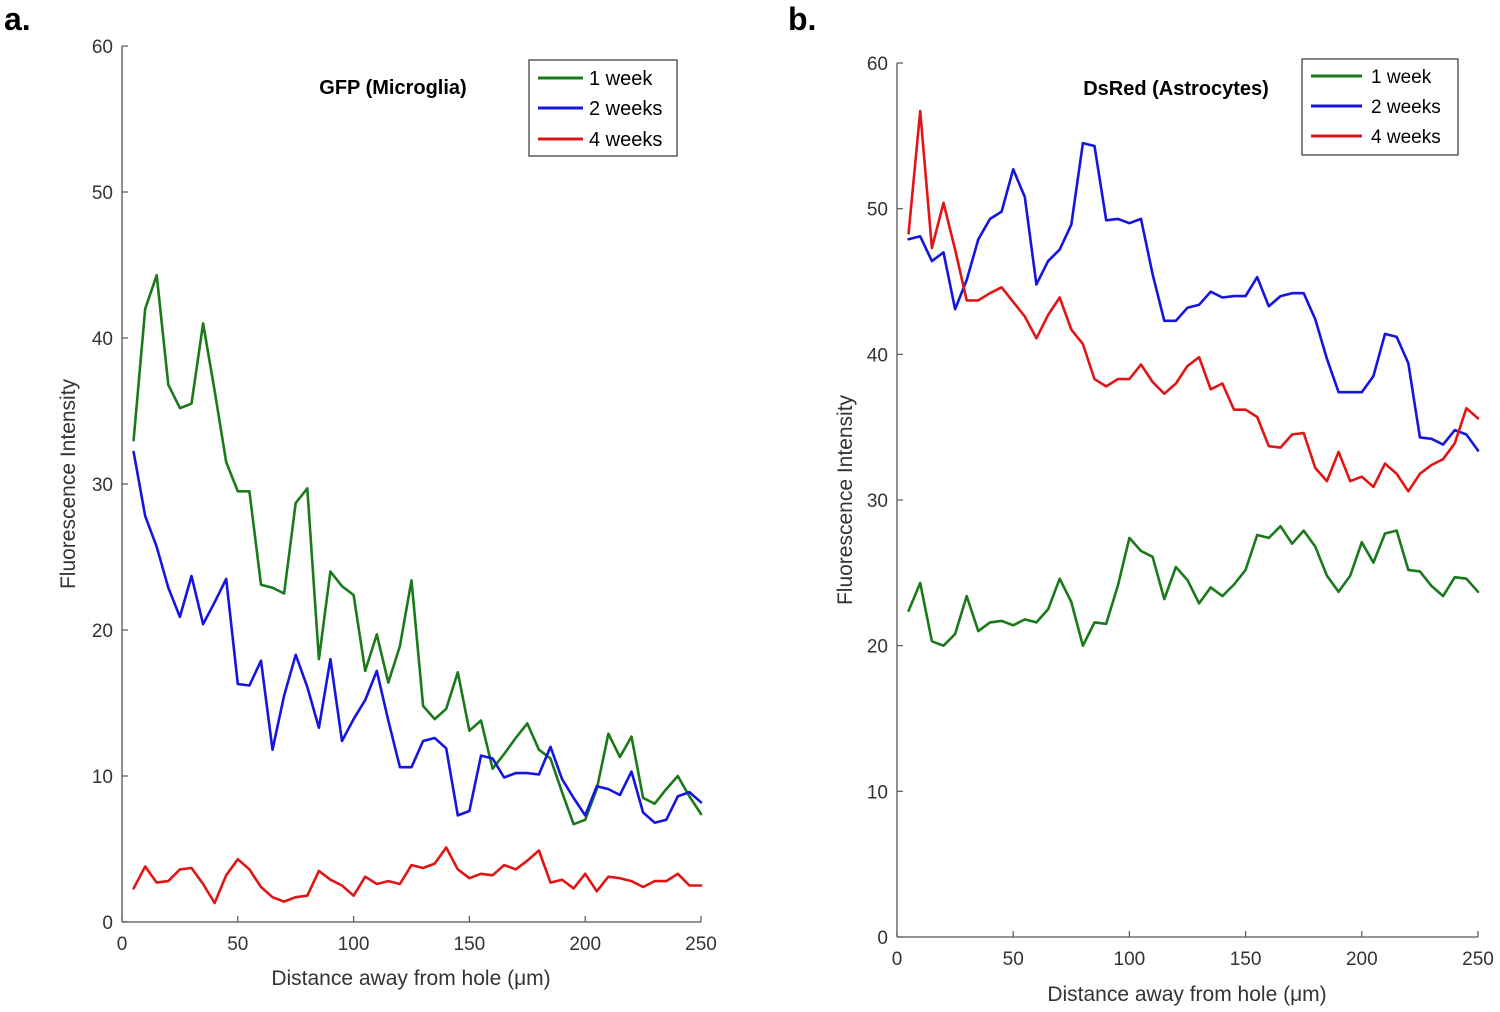 Image resolution: width=1500 pixels, height=1012 pixels. Describe the element at coordinates (354, 944) in the screenshot. I see `panel-a-x-tick-label: 100` at that location.